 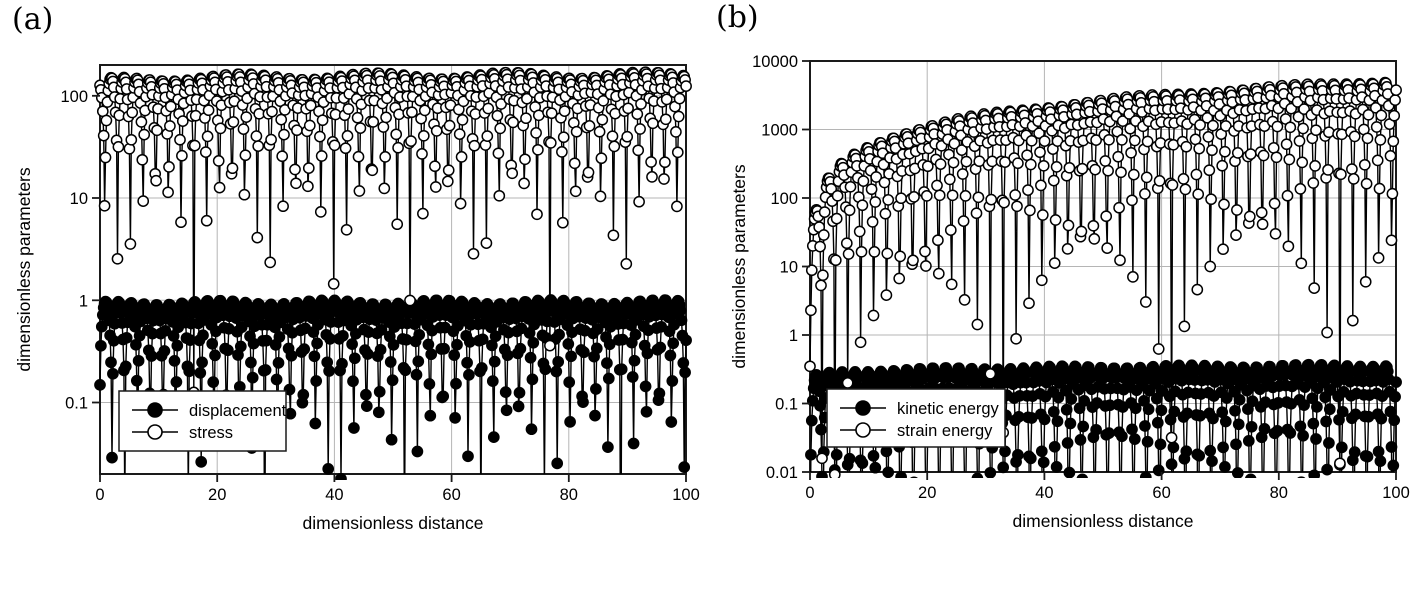 What do you see at coordinates (217, 495) in the screenshot?
I see `x-tick-label: 20` at bounding box center [217, 495].